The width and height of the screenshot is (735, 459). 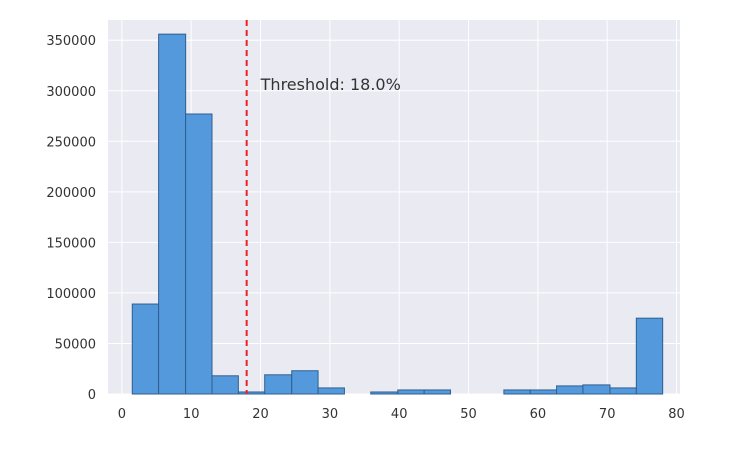 What do you see at coordinates (71, 142) in the screenshot?
I see `y-tick-label: 250000` at bounding box center [71, 142].